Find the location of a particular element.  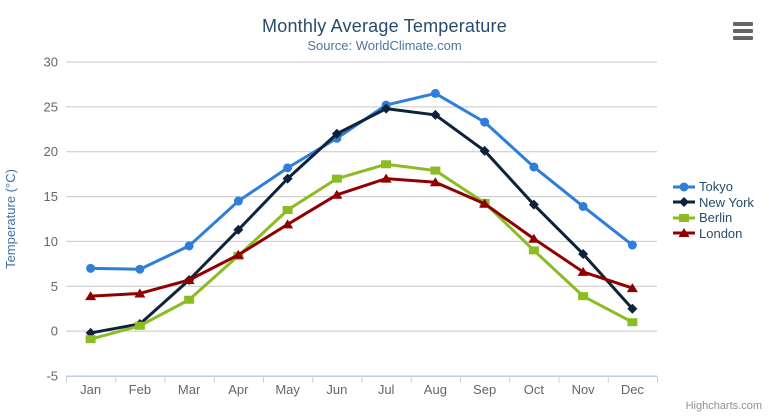

london-point-may is located at coordinates (288, 224).